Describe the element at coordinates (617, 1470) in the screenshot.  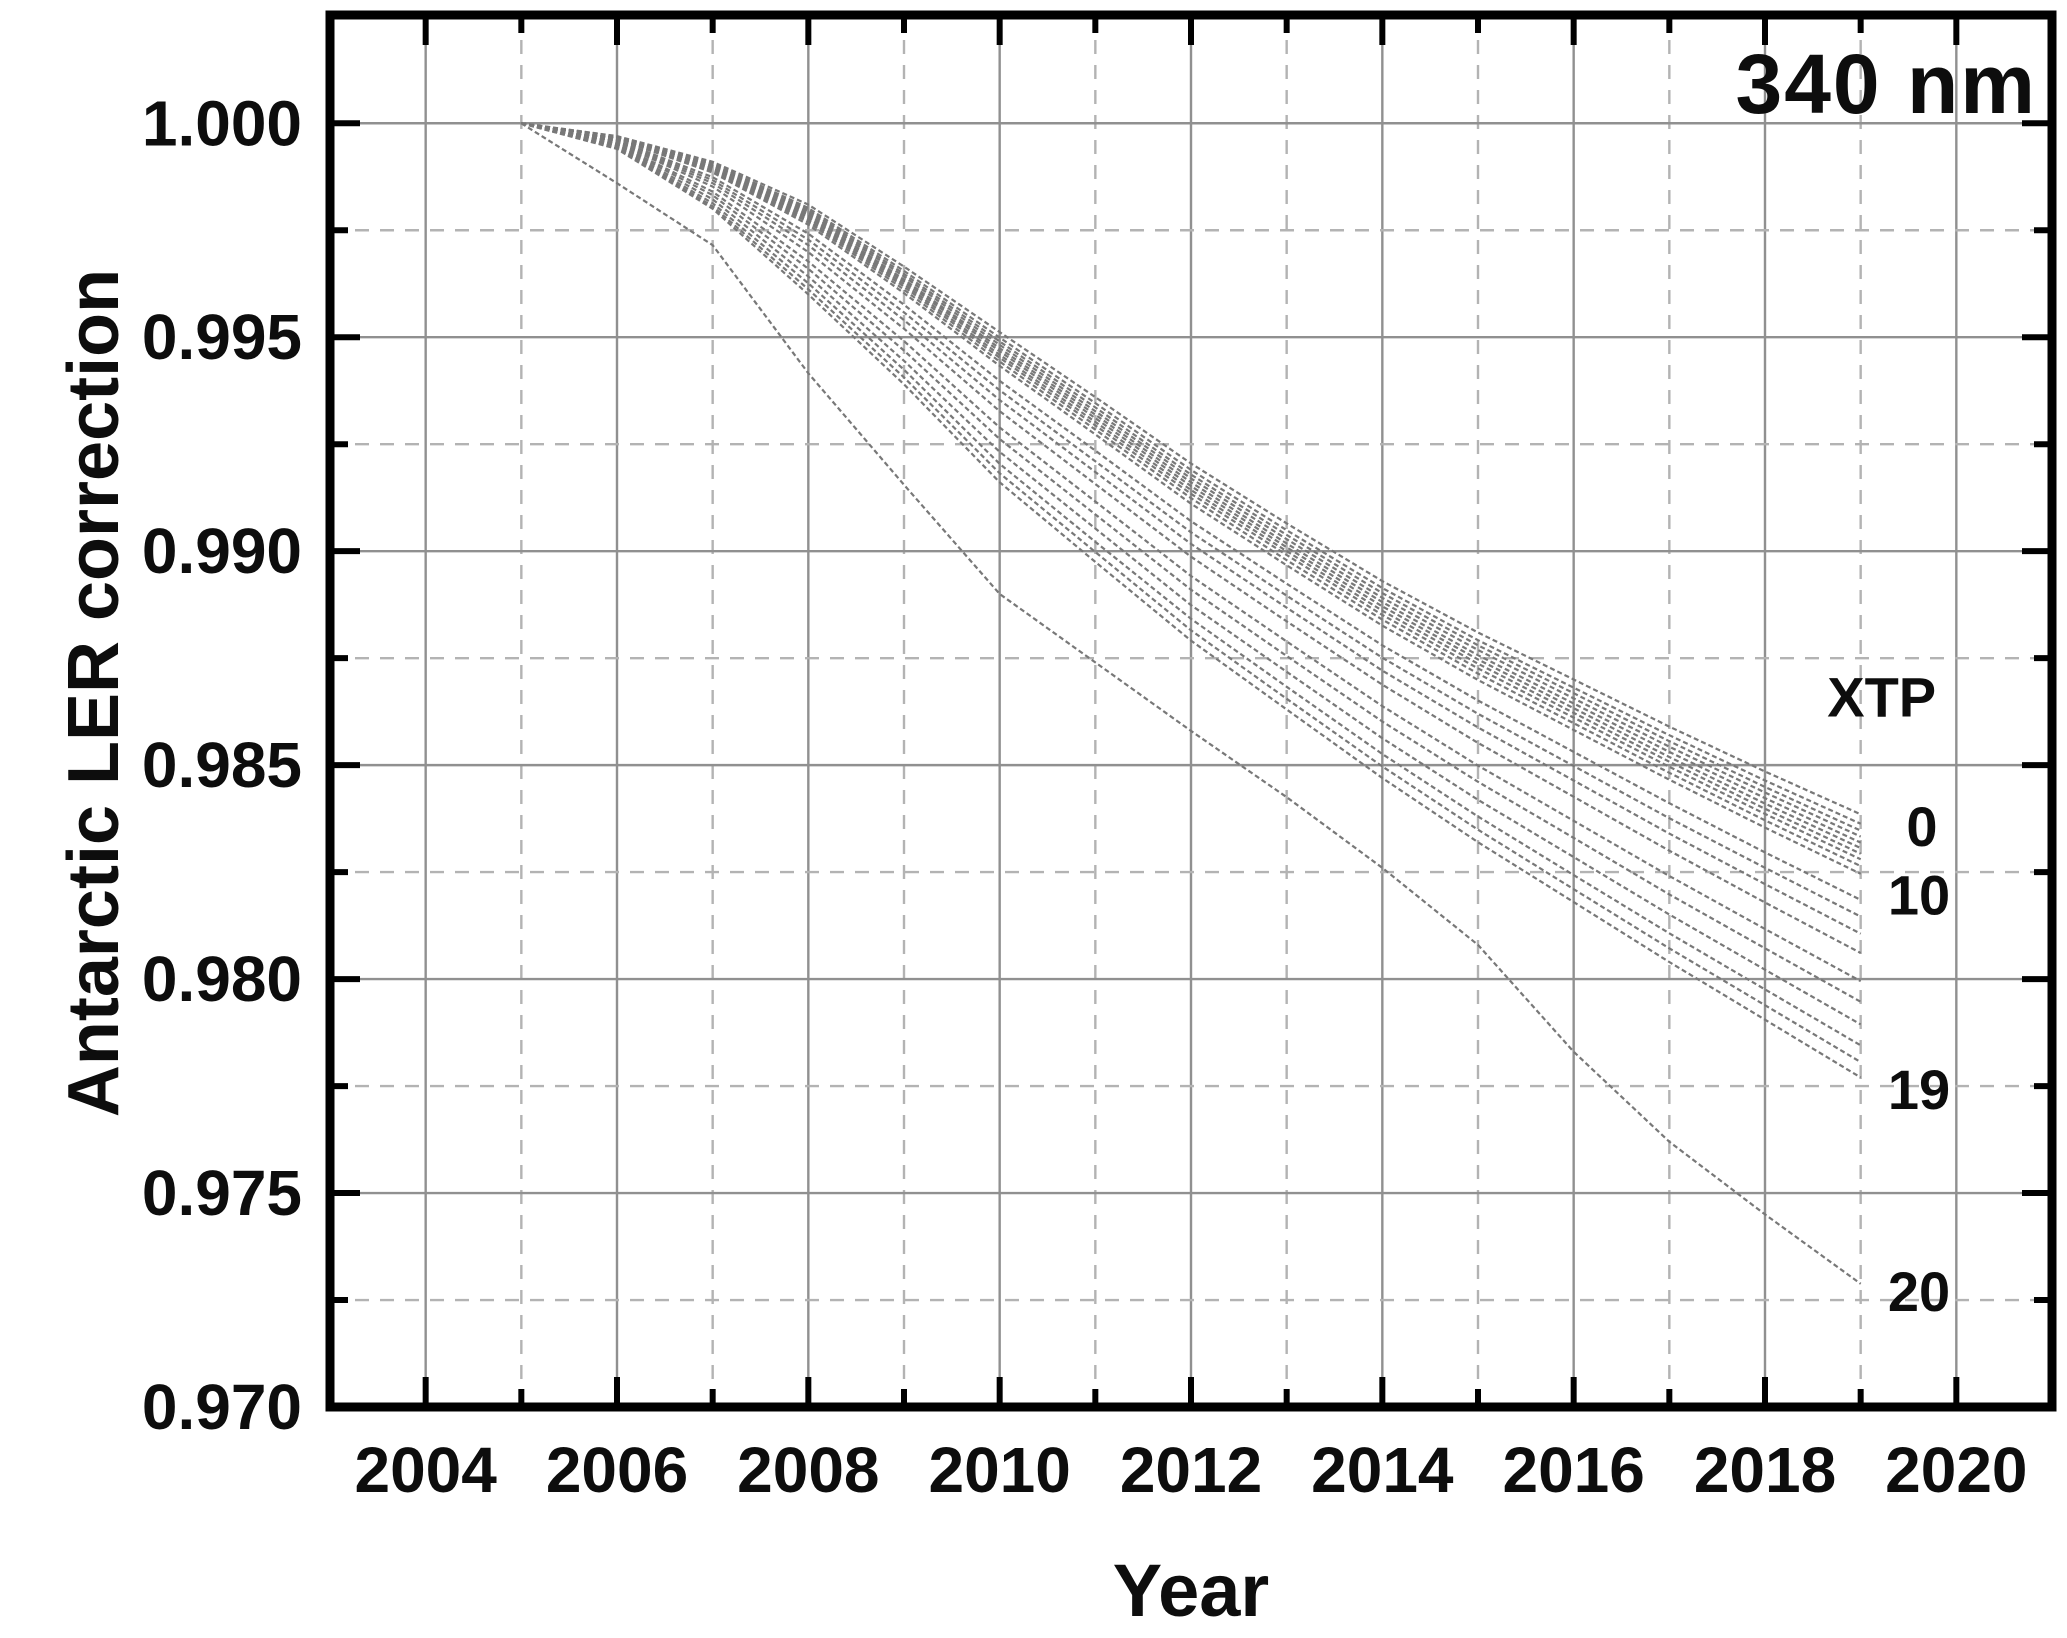
I see `x-tick-label: 2006` at that location.